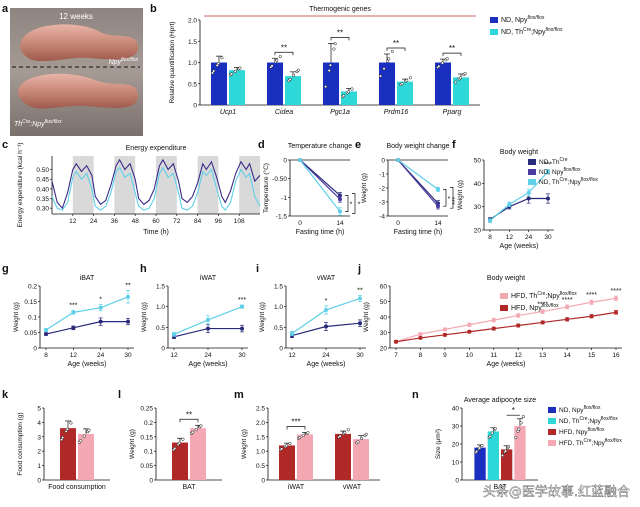 Image resolution: width=640 pixels, height=507 pixels. I want to click on chart-e-sig-bracket, so click(452, 198).